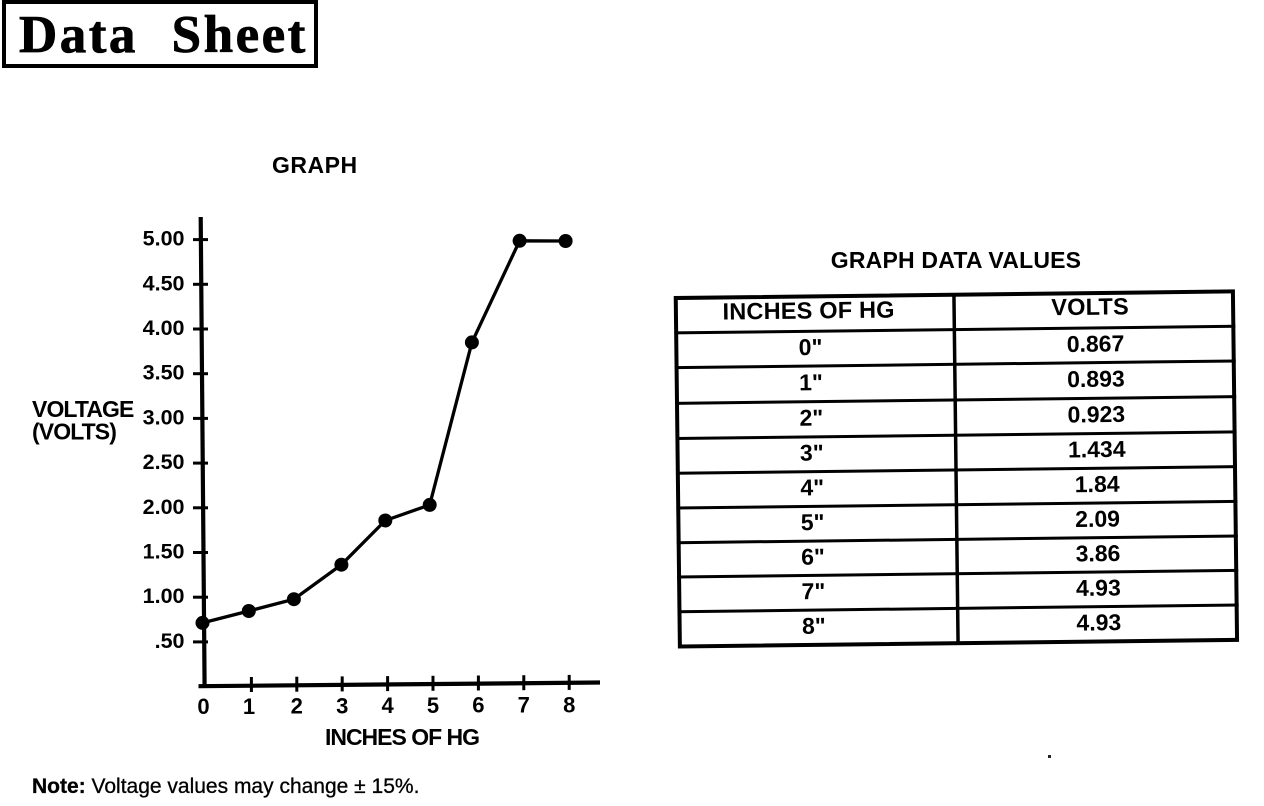 Image resolution: width=1264 pixels, height=806 pixels. What do you see at coordinates (164, 507) in the screenshot?
I see `svg-text: 2.00` at bounding box center [164, 507].